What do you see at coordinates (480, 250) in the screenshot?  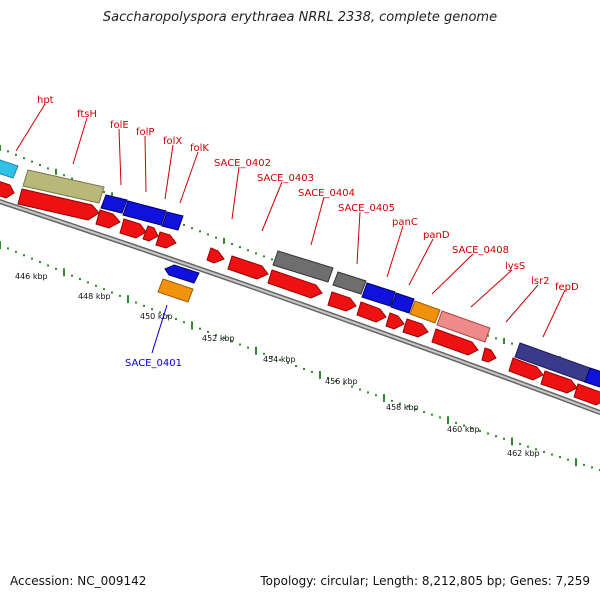 I see `gene-label-sace-0408: SACE_0408` at bounding box center [480, 250].